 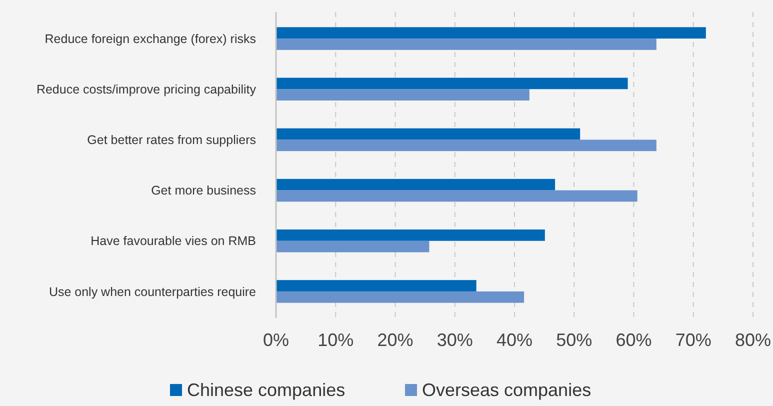 What do you see at coordinates (574, 340) in the screenshot?
I see `x-tick-label: 50%` at bounding box center [574, 340].